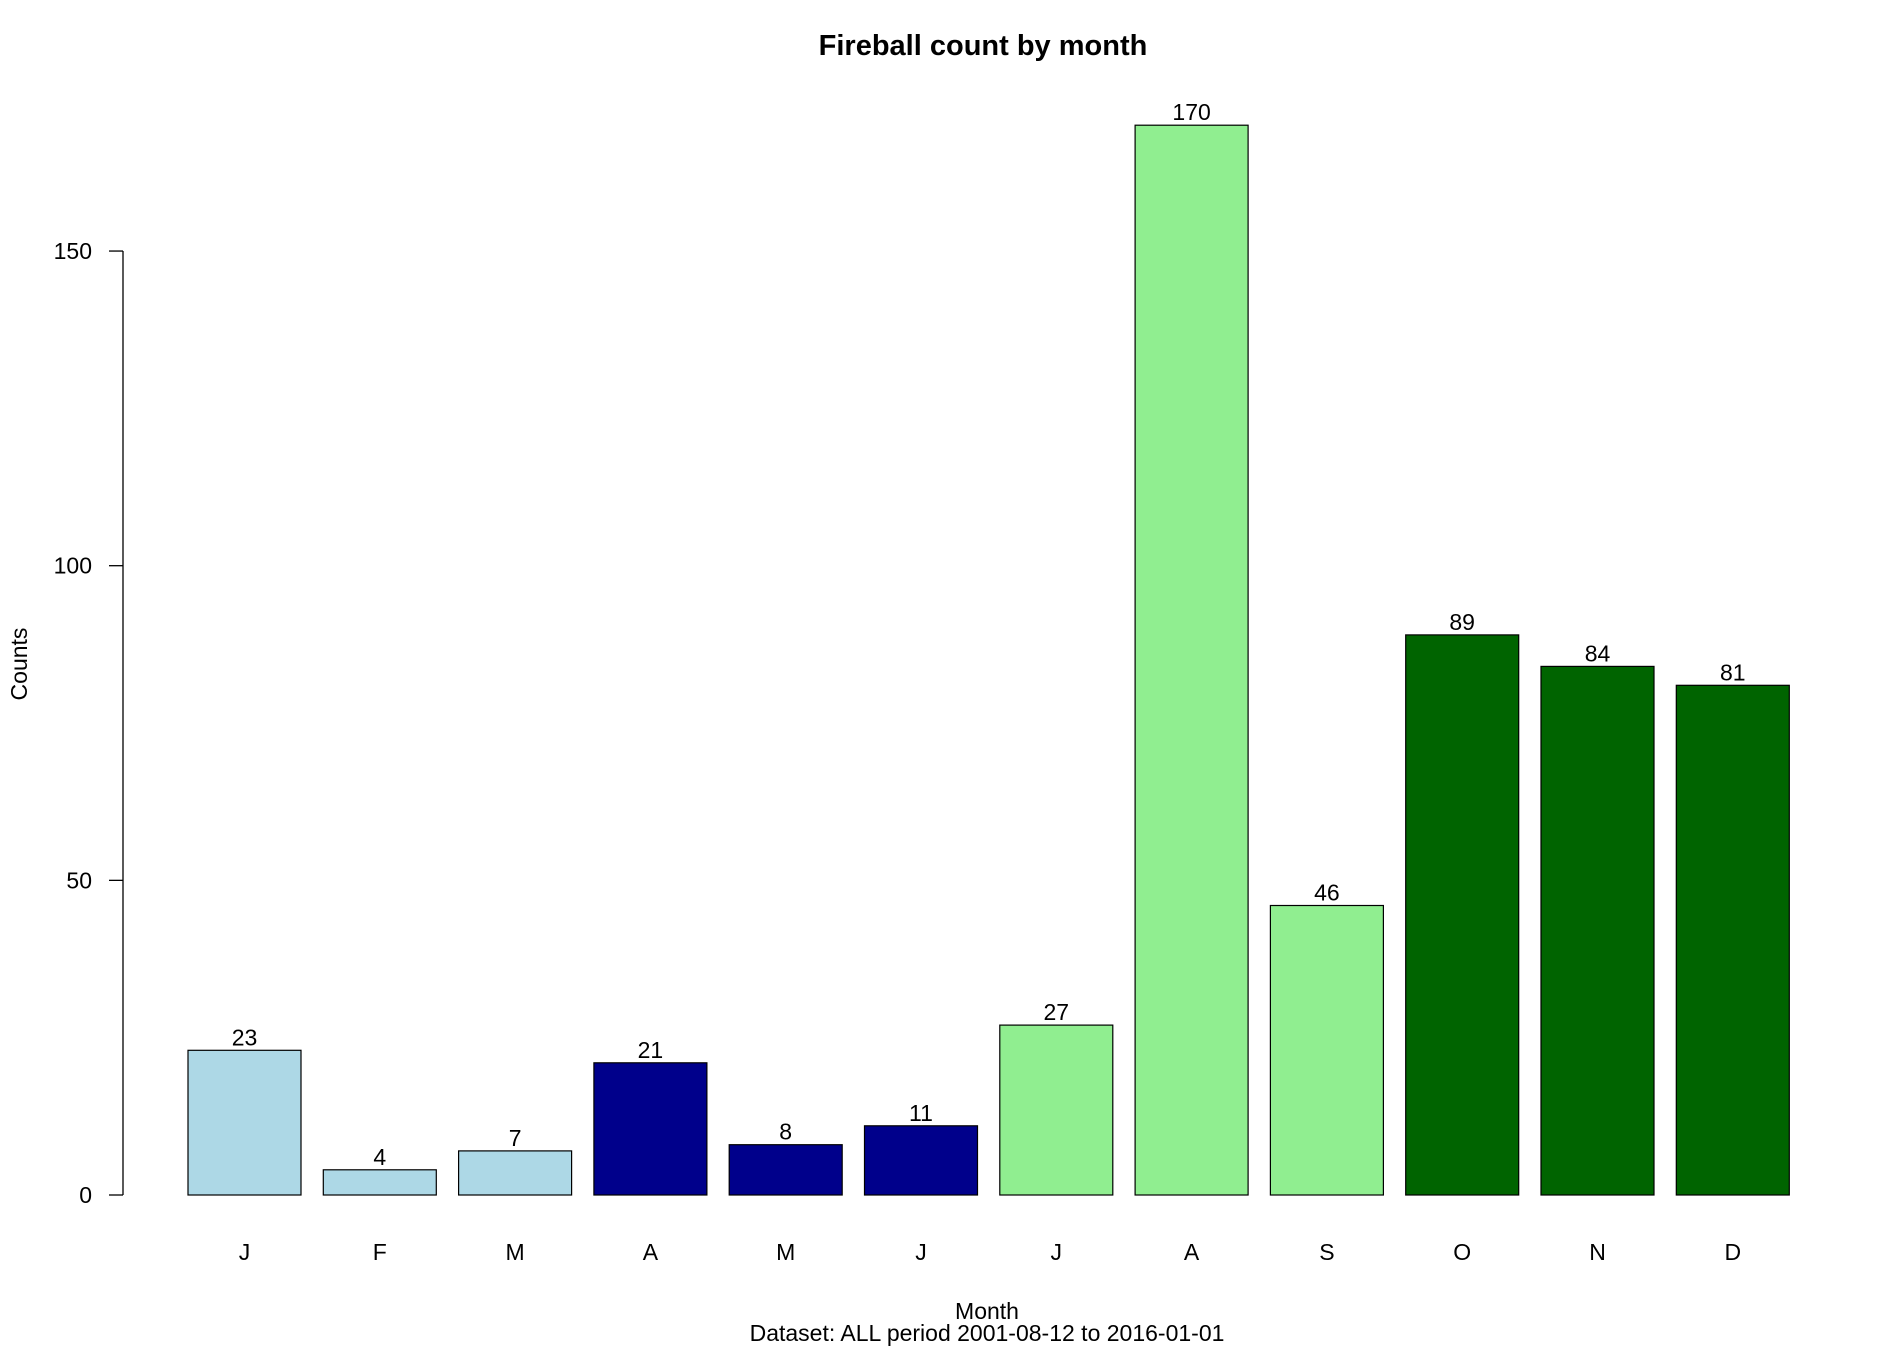 The width and height of the screenshot is (1900, 1347). What do you see at coordinates (79, 880) in the screenshot?
I see `y-tick-label: 50` at bounding box center [79, 880].